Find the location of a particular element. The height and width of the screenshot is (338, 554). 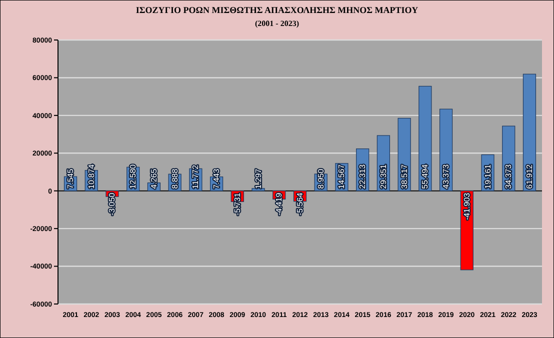

data-label: 34.373 is located at coordinates (509, 176).